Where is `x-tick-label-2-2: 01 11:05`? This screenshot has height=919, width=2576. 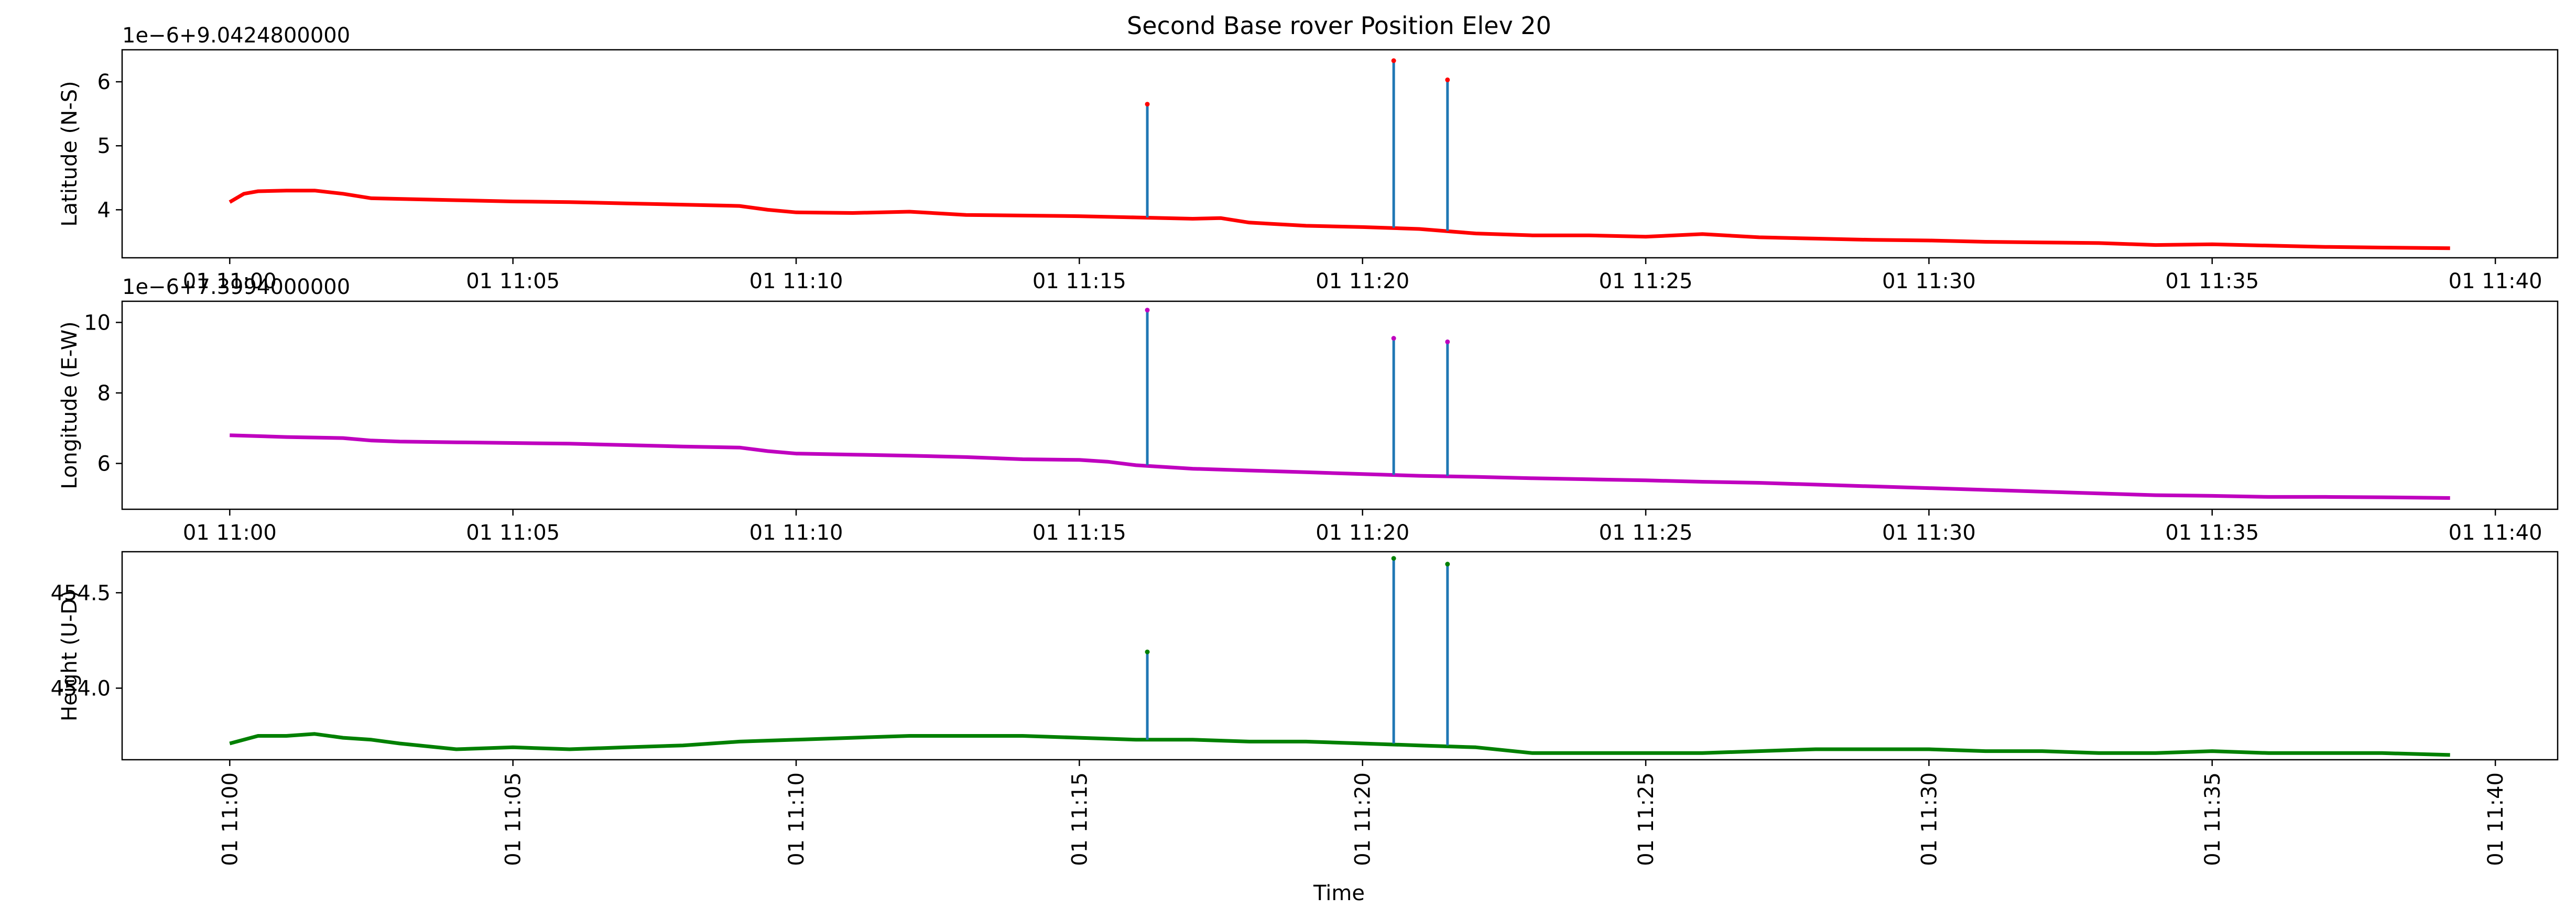 x-tick-label-2-2: 01 11:05 is located at coordinates (513, 533).